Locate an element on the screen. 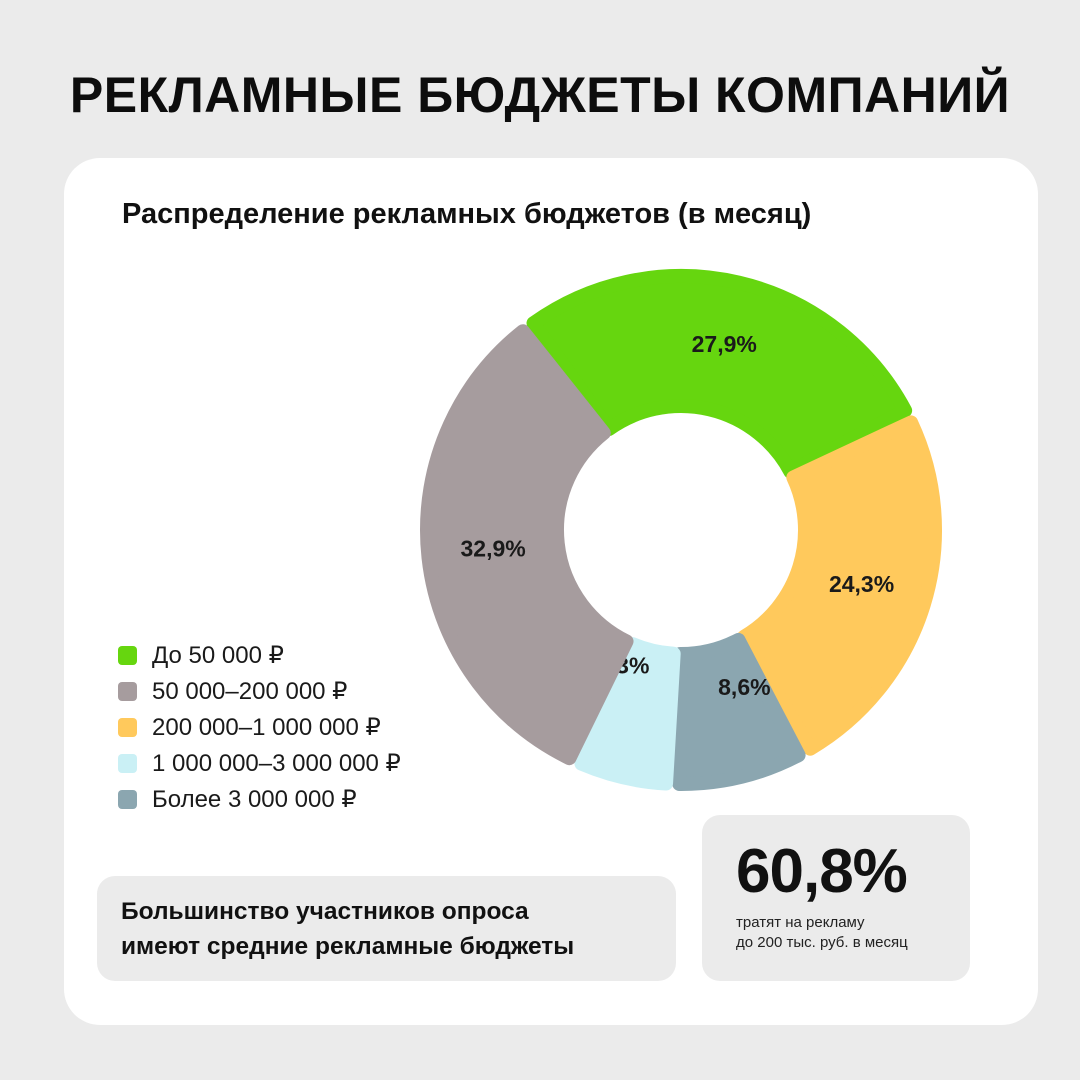 The height and width of the screenshot is (1080, 1080). legend-item: 200 000–1 000 000 ₽ is located at coordinates (259, 727).